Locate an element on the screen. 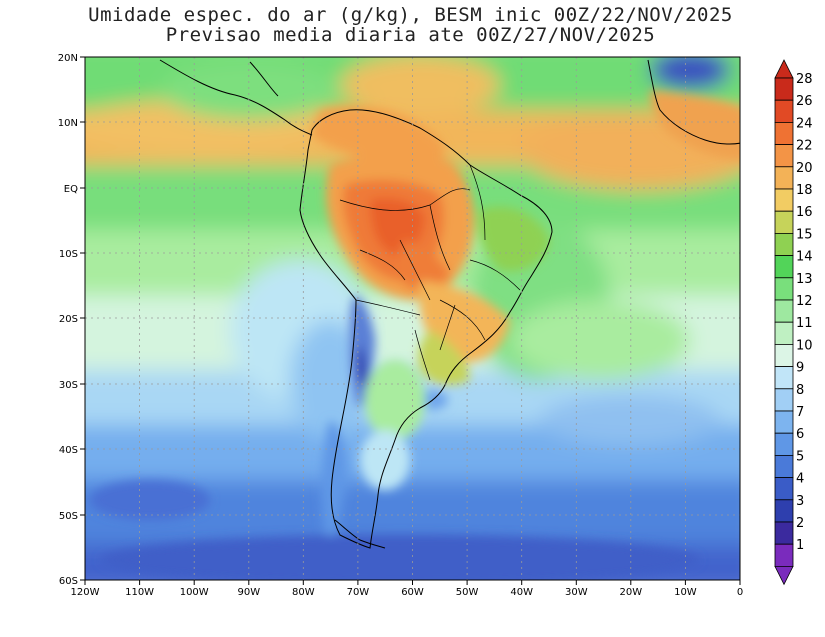  lon-label: 50W is located at coordinates (467, 592).